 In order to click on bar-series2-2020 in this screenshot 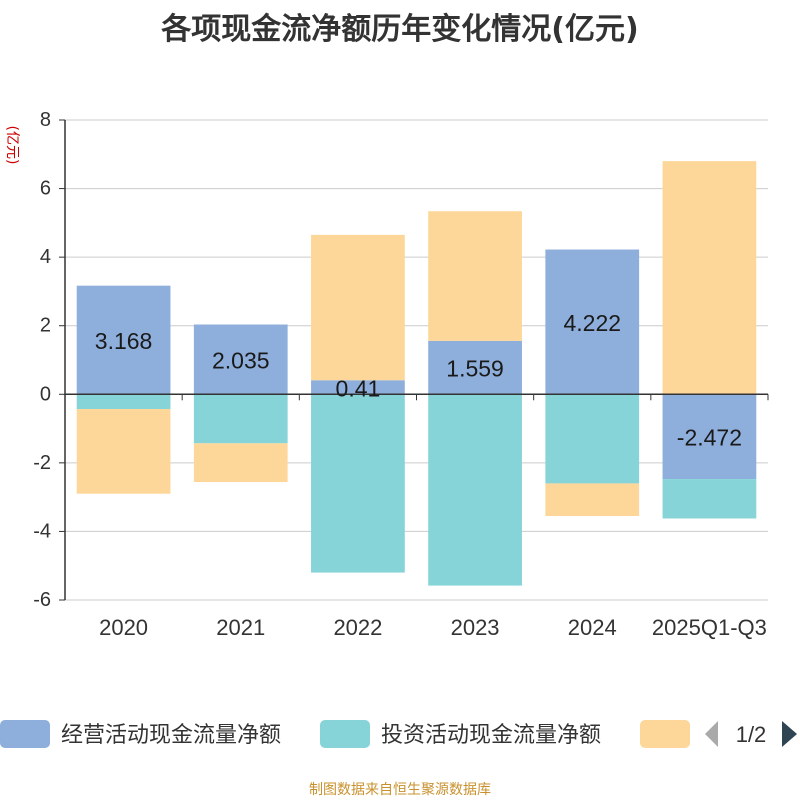, I will do `click(123, 402)`.